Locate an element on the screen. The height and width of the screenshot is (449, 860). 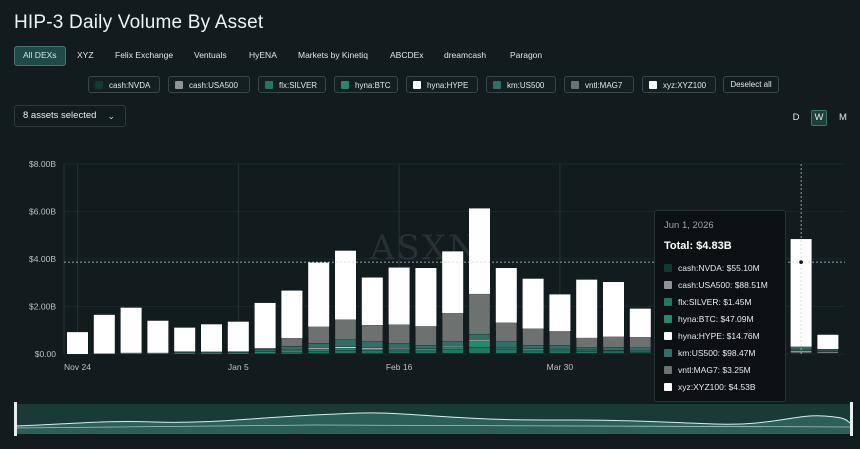
period-monthly-button: M is located at coordinates (843, 117).